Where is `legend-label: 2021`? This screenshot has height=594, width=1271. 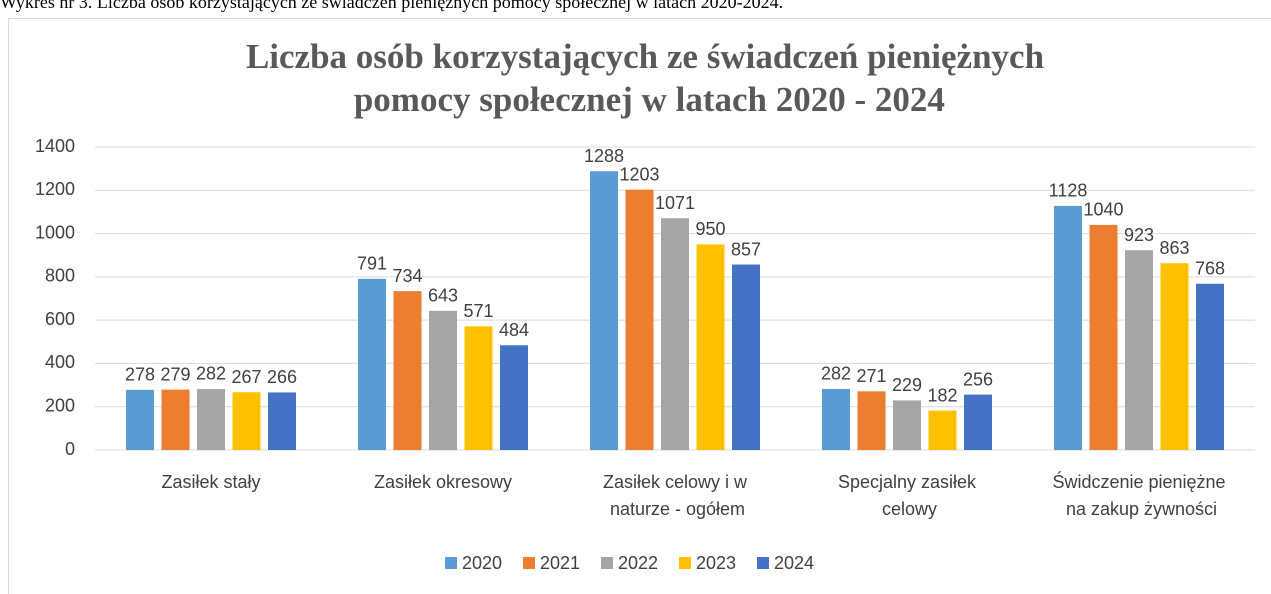
legend-label: 2021 is located at coordinates (560, 563).